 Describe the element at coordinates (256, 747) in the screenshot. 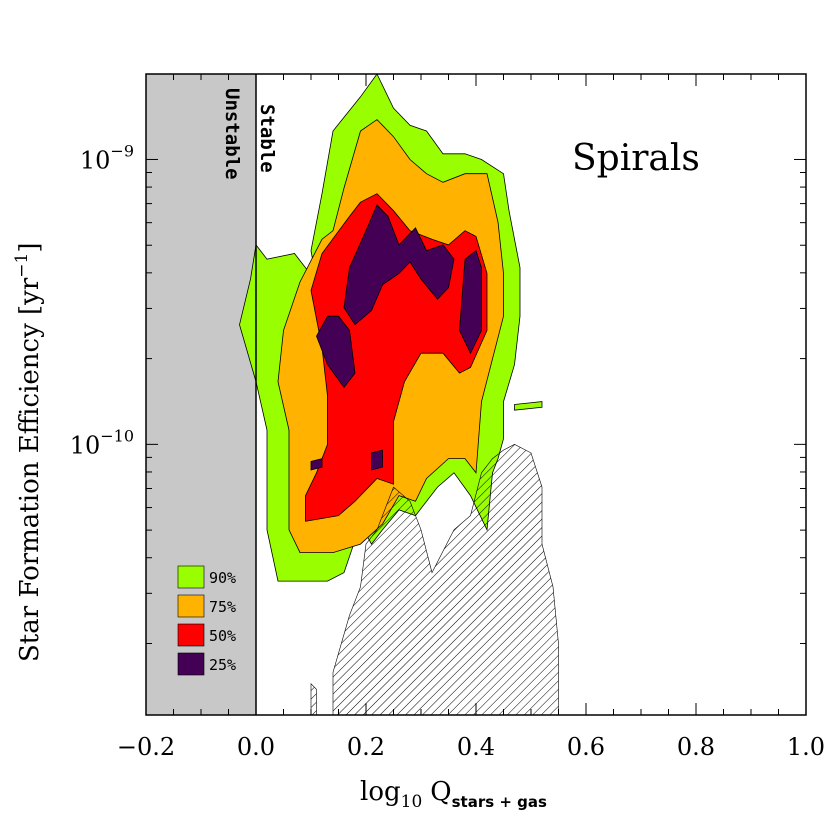

I see `x-tick-label: 0.0` at that location.